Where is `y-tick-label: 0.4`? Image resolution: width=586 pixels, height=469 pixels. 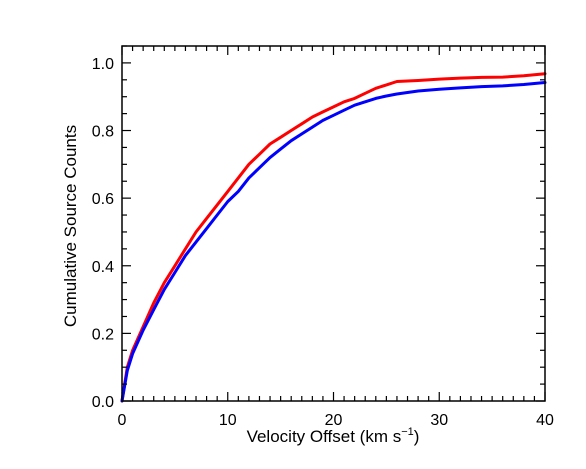 y-tick-label: 0.4 is located at coordinates (103, 267).